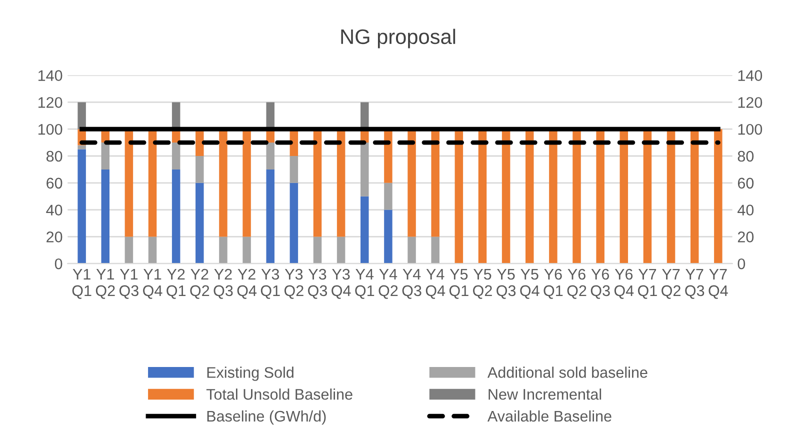 The height and width of the screenshot is (443, 796). What do you see at coordinates (567, 372) in the screenshot?
I see `legend-label: Additional sold baseline` at bounding box center [567, 372].